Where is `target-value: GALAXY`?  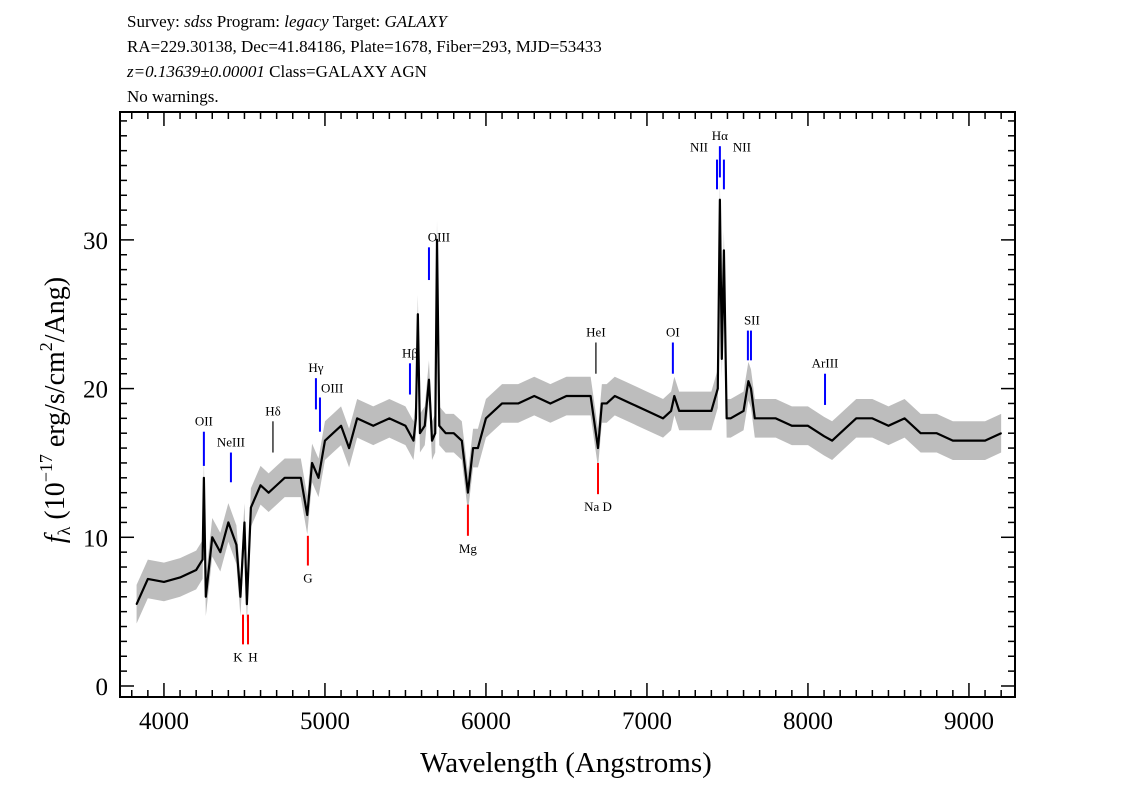
target-value: GALAXY is located at coordinates (415, 21).